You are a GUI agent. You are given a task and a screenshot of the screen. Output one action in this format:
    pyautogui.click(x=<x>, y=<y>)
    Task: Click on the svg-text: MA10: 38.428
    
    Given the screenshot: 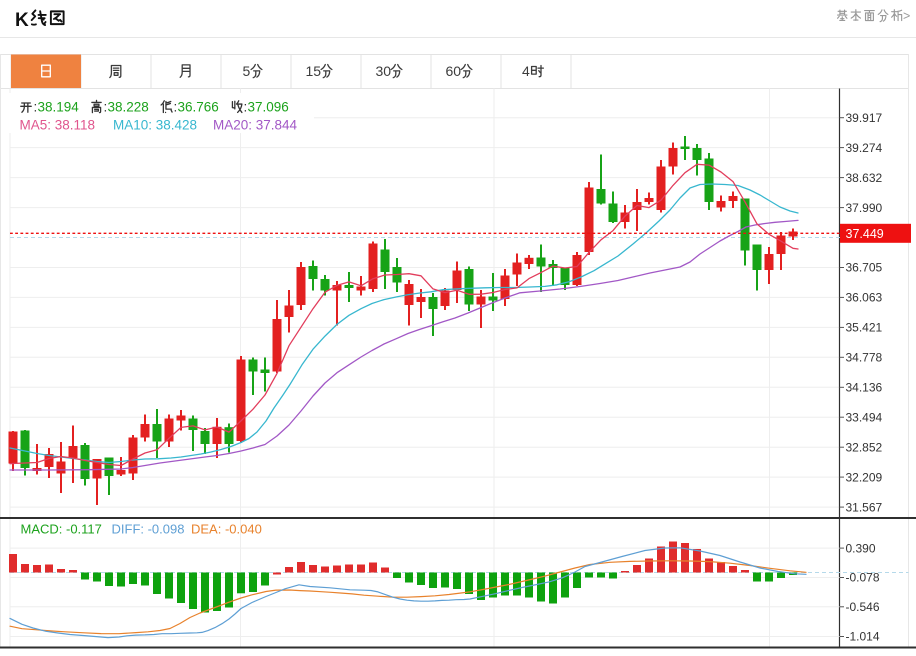 What is the action you would take?
    pyautogui.click(x=155, y=125)
    